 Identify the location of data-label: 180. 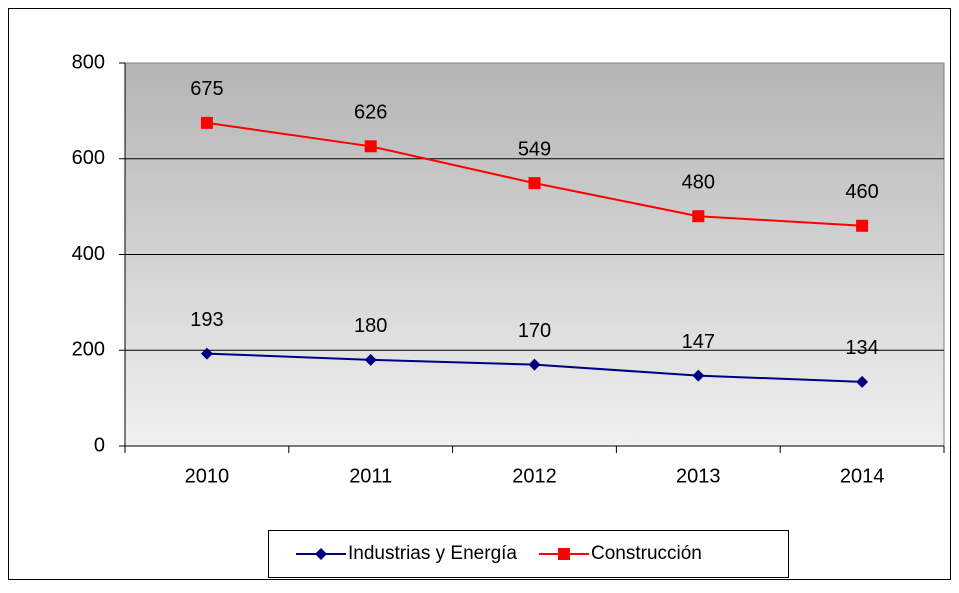
(370, 326).